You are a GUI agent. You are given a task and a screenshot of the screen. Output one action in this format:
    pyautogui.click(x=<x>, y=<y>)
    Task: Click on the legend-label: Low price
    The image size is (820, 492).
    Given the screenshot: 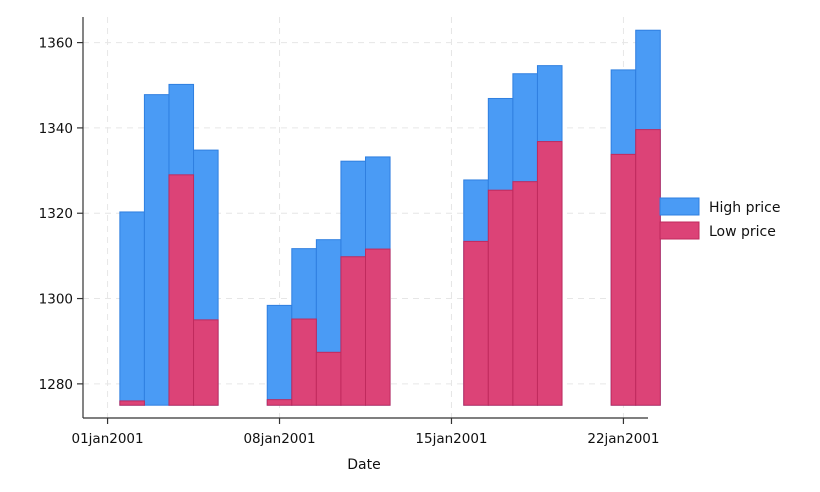 What is the action you would take?
    pyautogui.click(x=742, y=232)
    